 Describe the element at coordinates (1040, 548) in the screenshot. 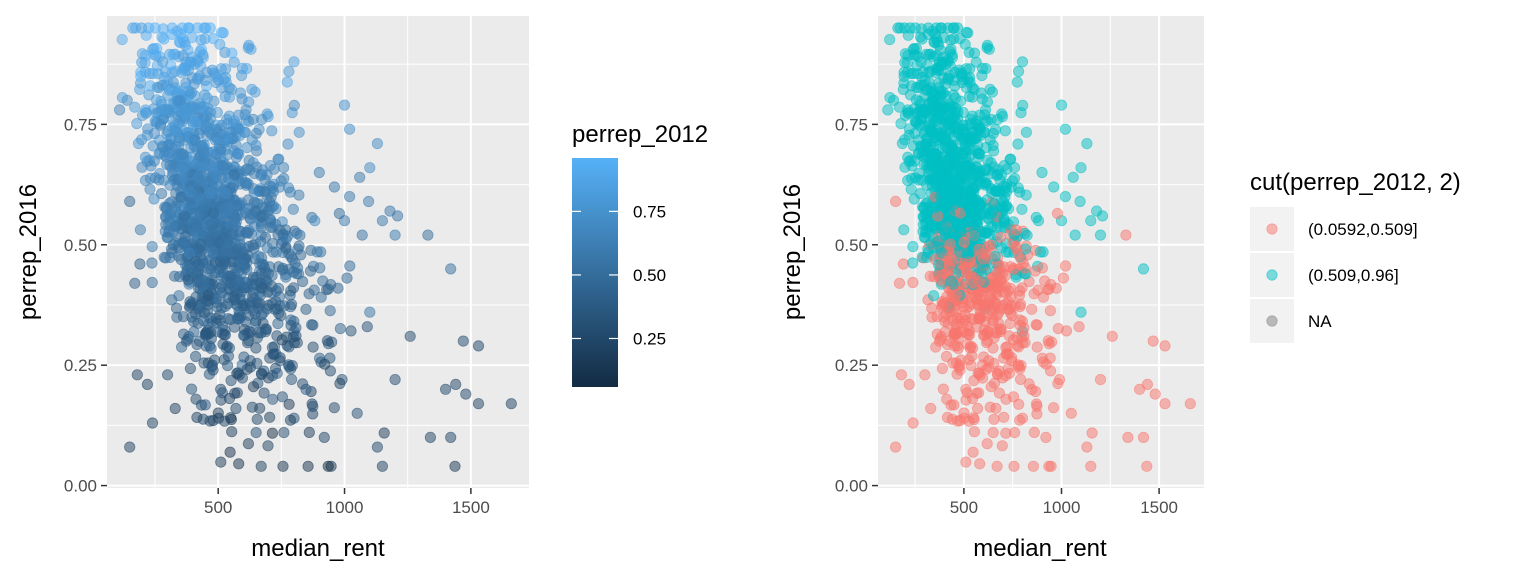

I see `x-axis-title-right: median_rent` at that location.